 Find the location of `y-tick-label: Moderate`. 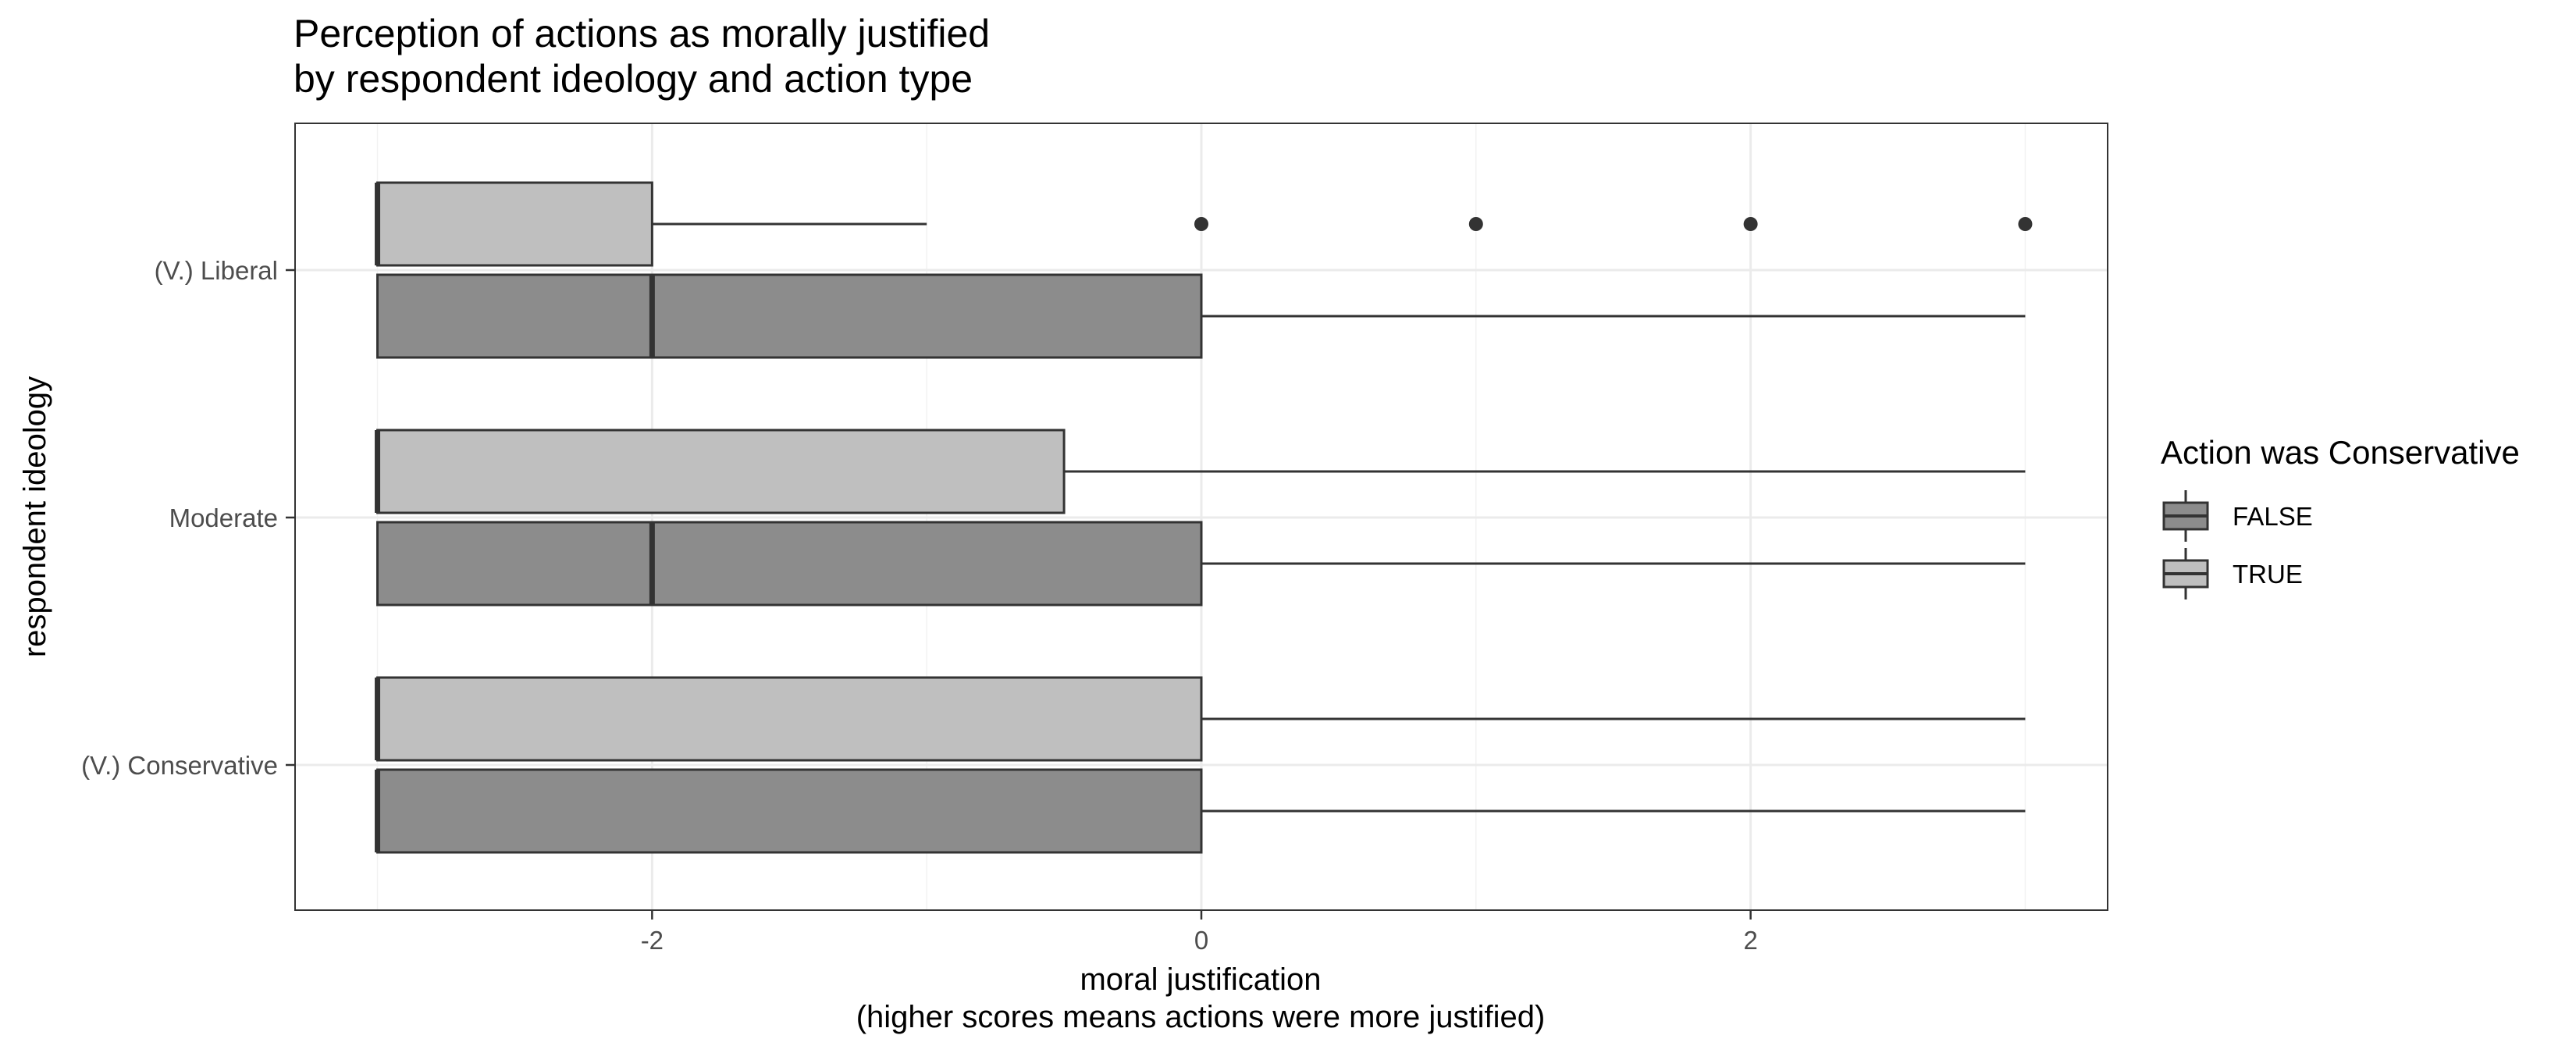

y-tick-label: Moderate is located at coordinates (223, 518).